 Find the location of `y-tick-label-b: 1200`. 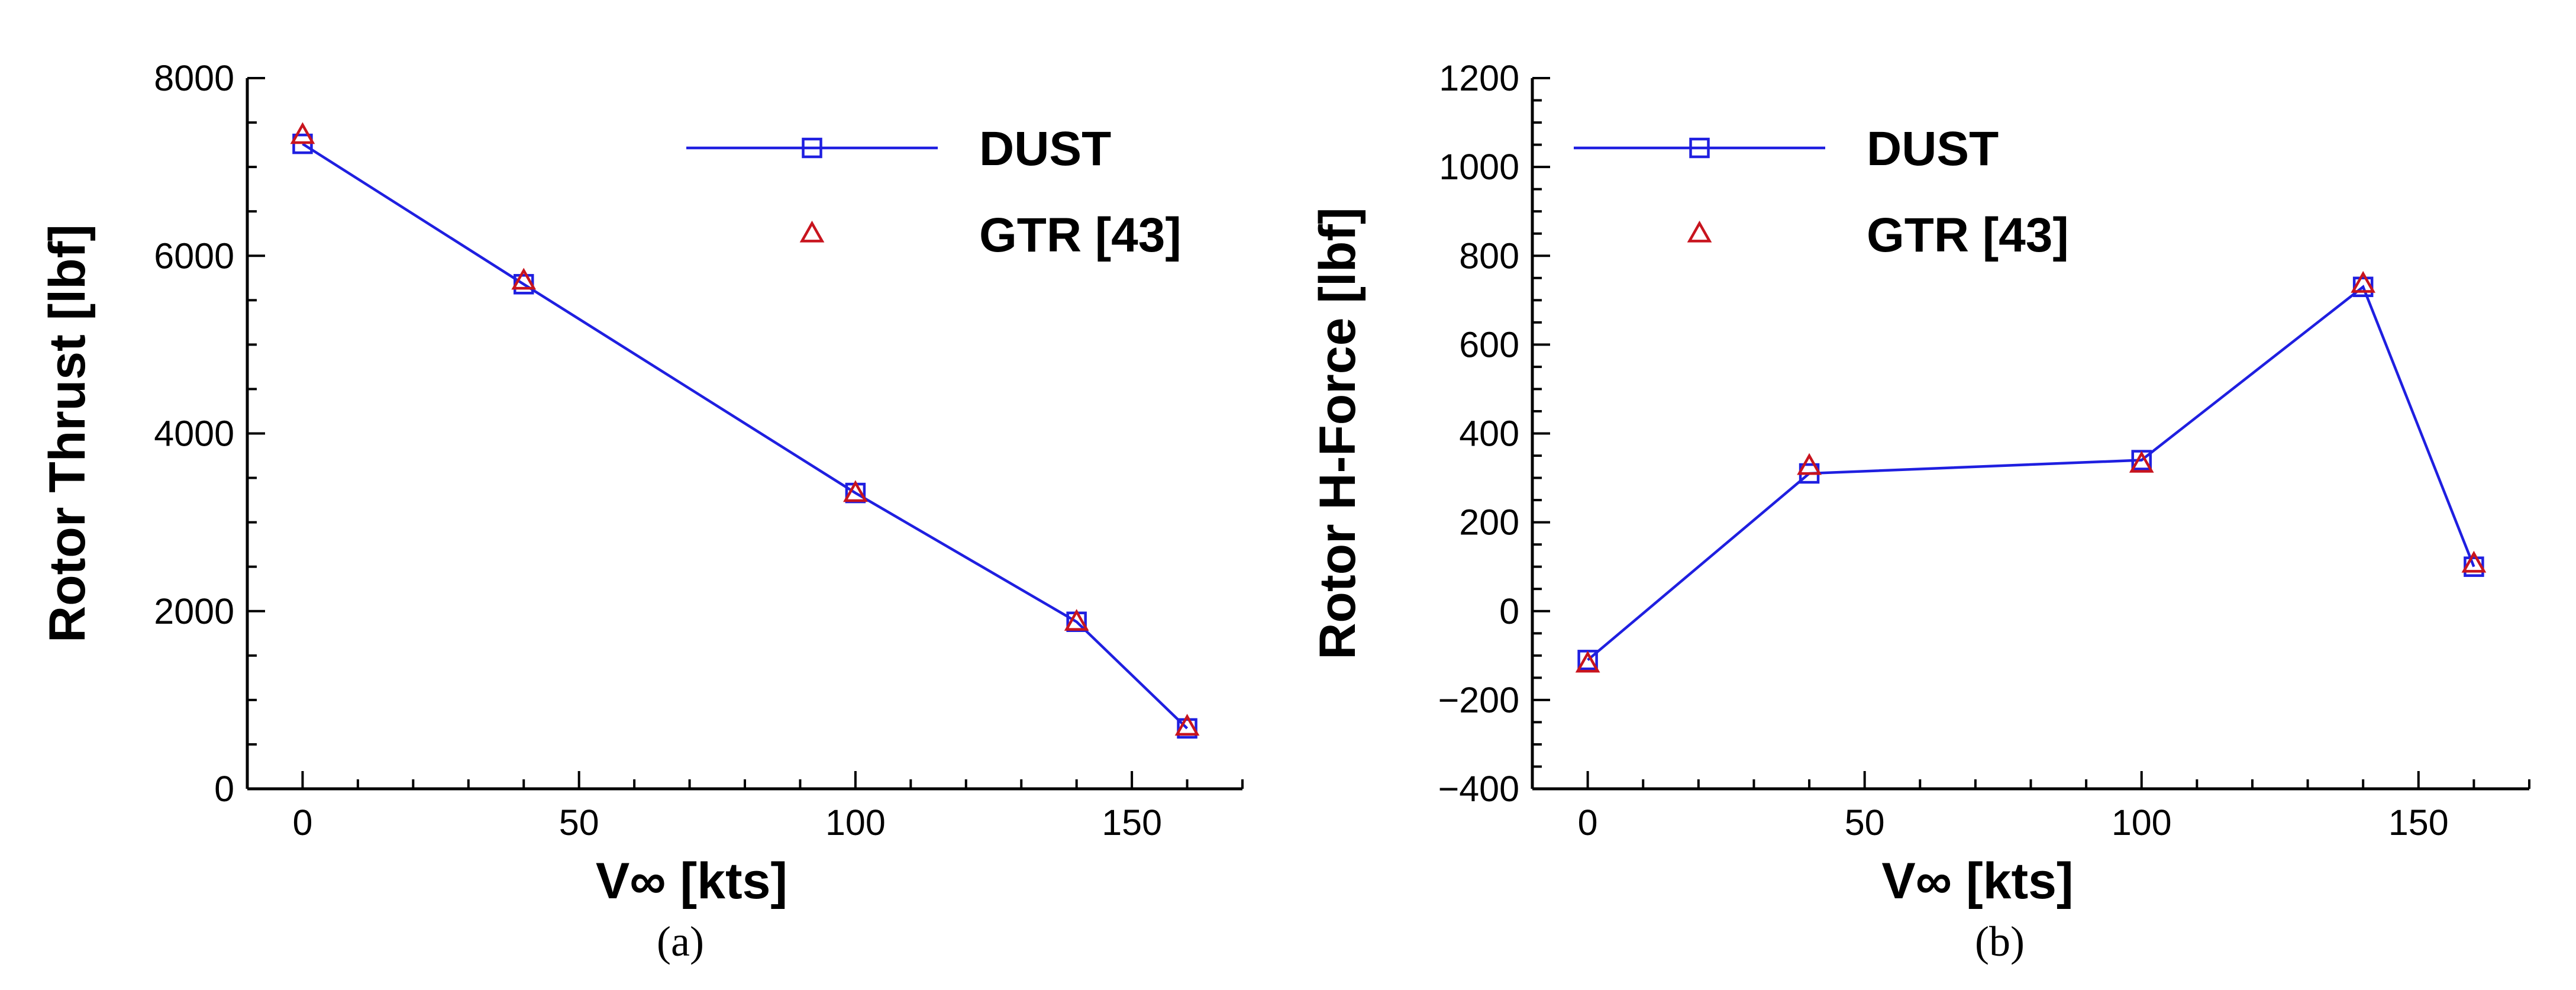

y-tick-label-b: 1200 is located at coordinates (1479, 78).